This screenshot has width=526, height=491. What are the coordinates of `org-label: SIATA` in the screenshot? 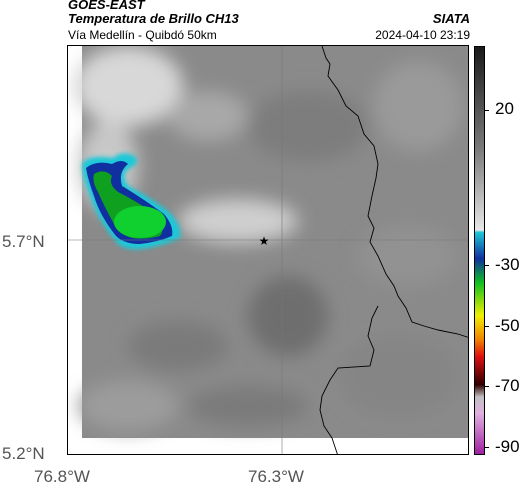 It's located at (451, 18).